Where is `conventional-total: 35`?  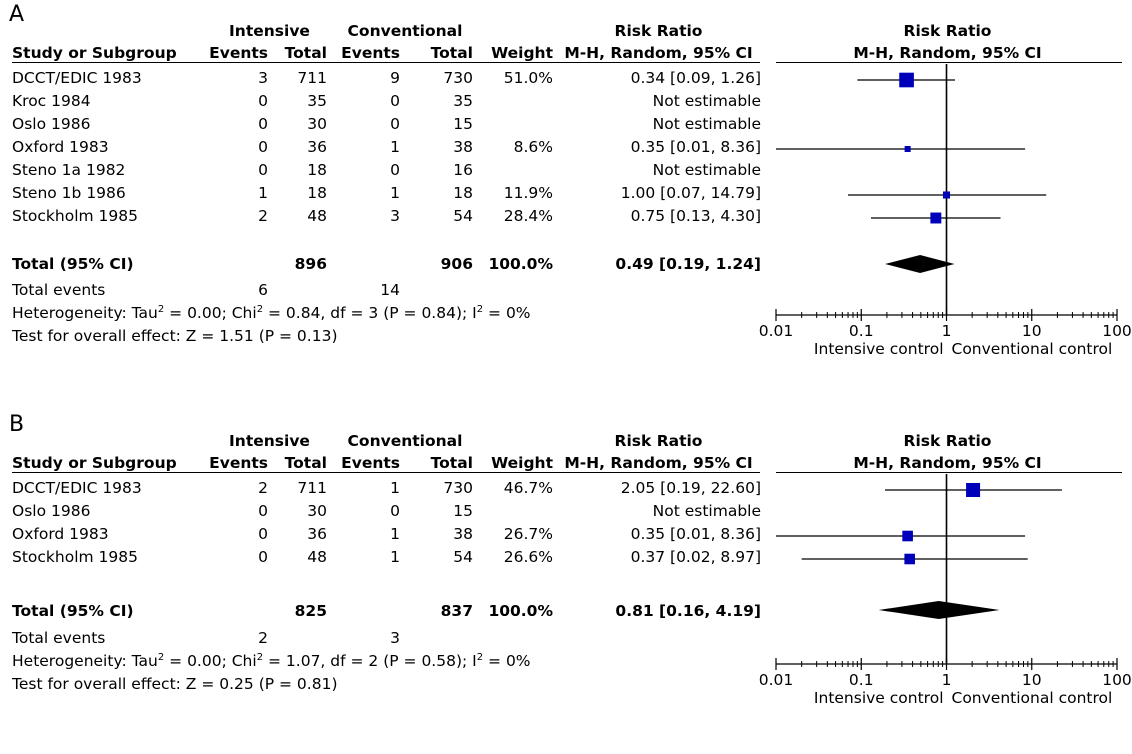
conventional-total: 35 is located at coordinates (463, 101).